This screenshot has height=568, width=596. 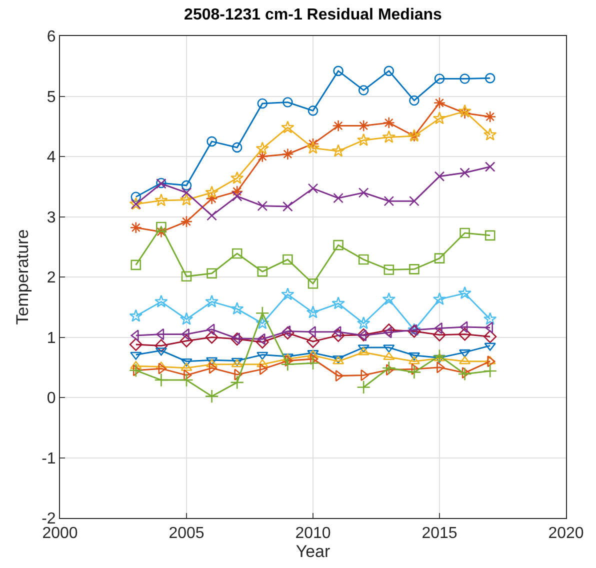 I want to click on x-tick-label: 2010, so click(x=313, y=533).